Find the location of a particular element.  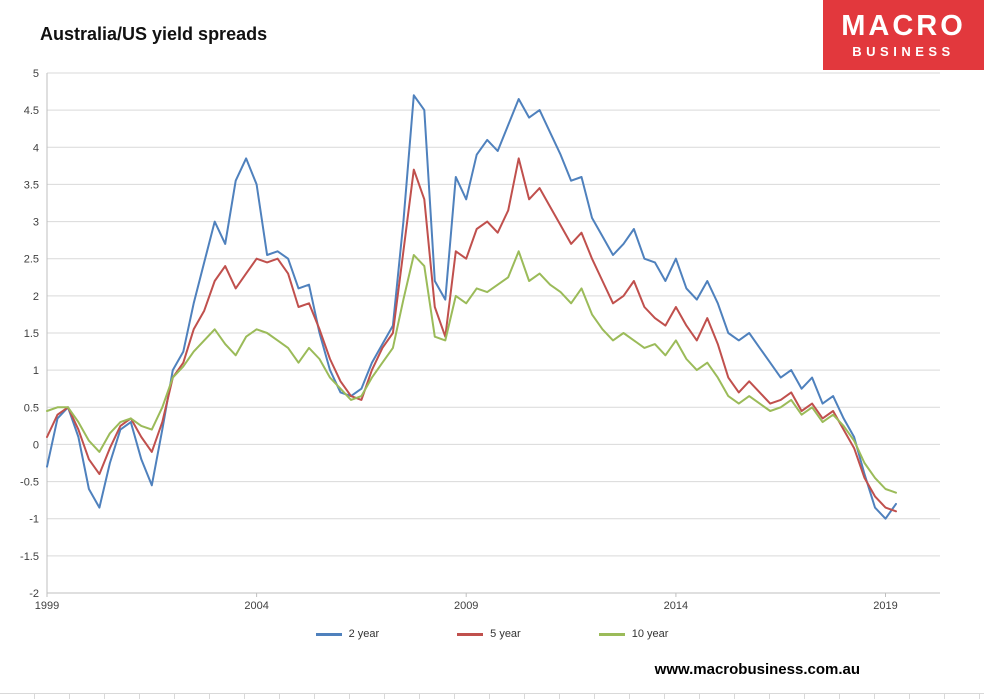

y-tick-label: 4 is located at coordinates (36, 148).